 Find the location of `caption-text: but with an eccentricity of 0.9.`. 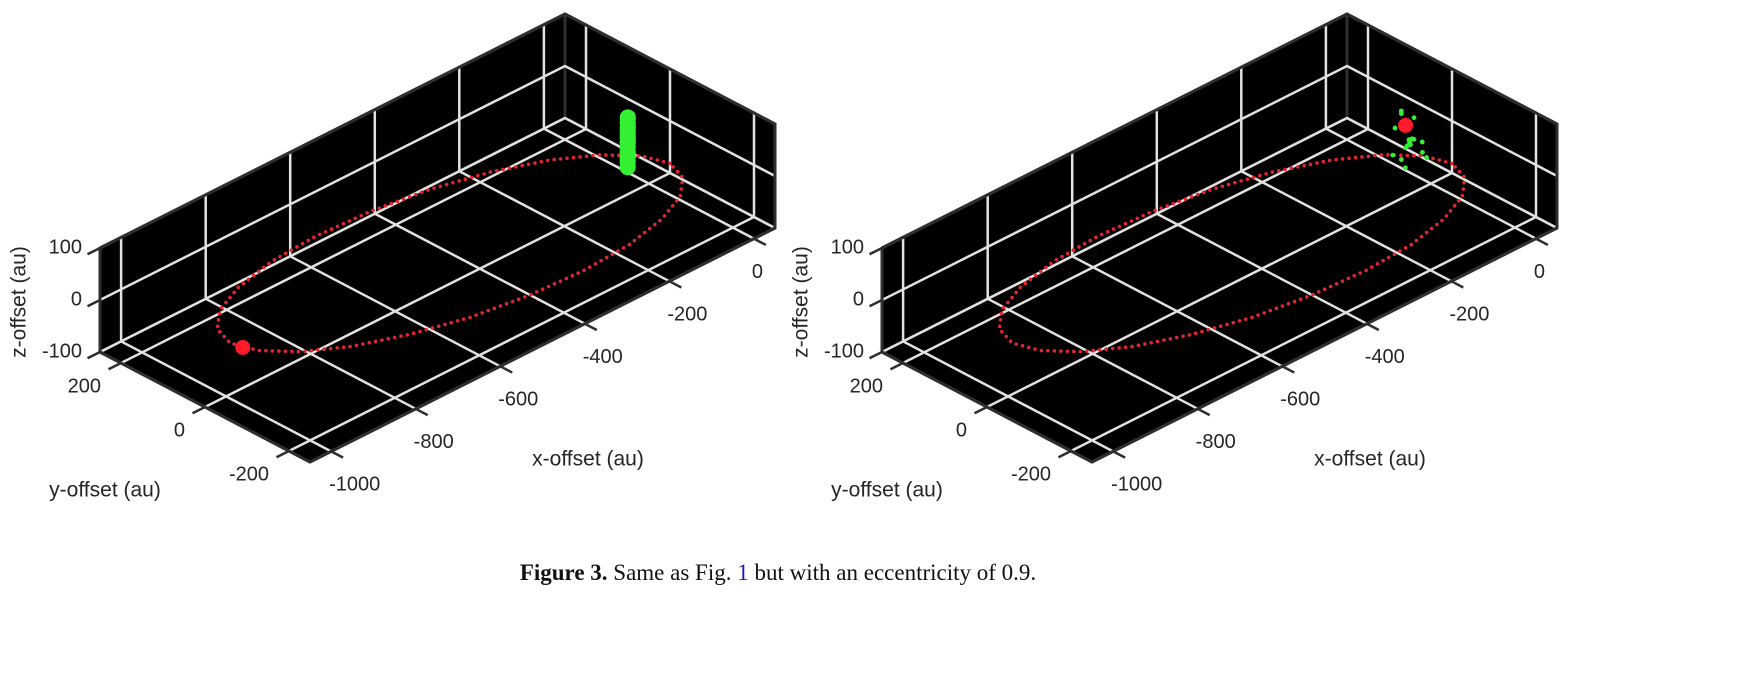

caption-text: but with an eccentricity of 0.9. is located at coordinates (895, 572).